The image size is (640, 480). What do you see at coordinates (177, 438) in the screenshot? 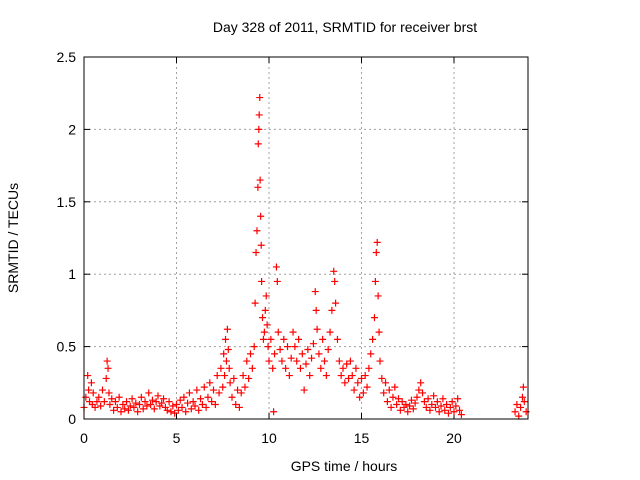
I see `x-tick-label: 5` at bounding box center [177, 438].